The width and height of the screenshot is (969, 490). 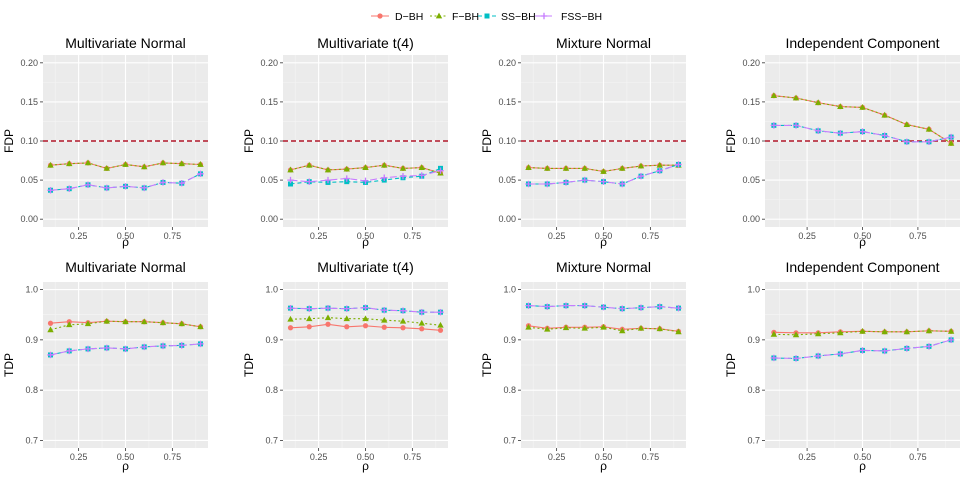 What do you see at coordinates (269, 180) in the screenshot?
I see `y-tick-label: 0.05` at bounding box center [269, 180].